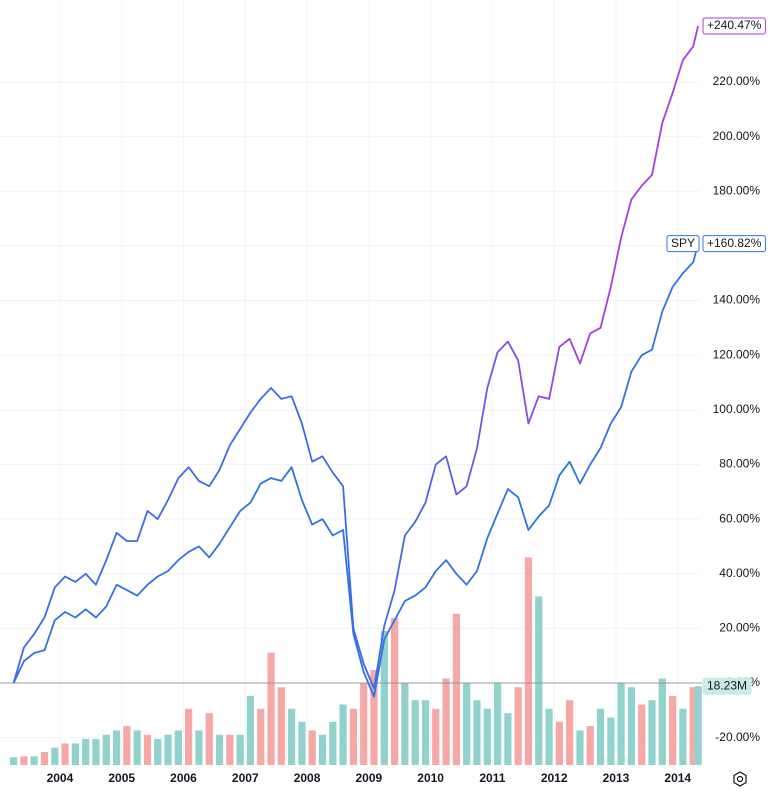  Describe the element at coordinates (677, 778) in the screenshot. I see `x-tick-label: 2014` at that location.